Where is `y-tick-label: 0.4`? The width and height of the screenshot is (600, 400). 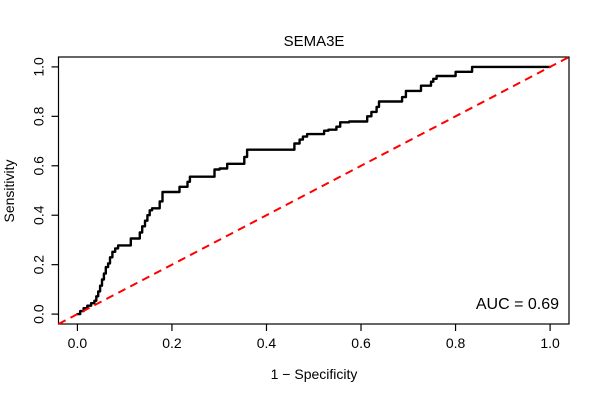
y-tick-label: 0.4 is located at coordinates (39, 215).